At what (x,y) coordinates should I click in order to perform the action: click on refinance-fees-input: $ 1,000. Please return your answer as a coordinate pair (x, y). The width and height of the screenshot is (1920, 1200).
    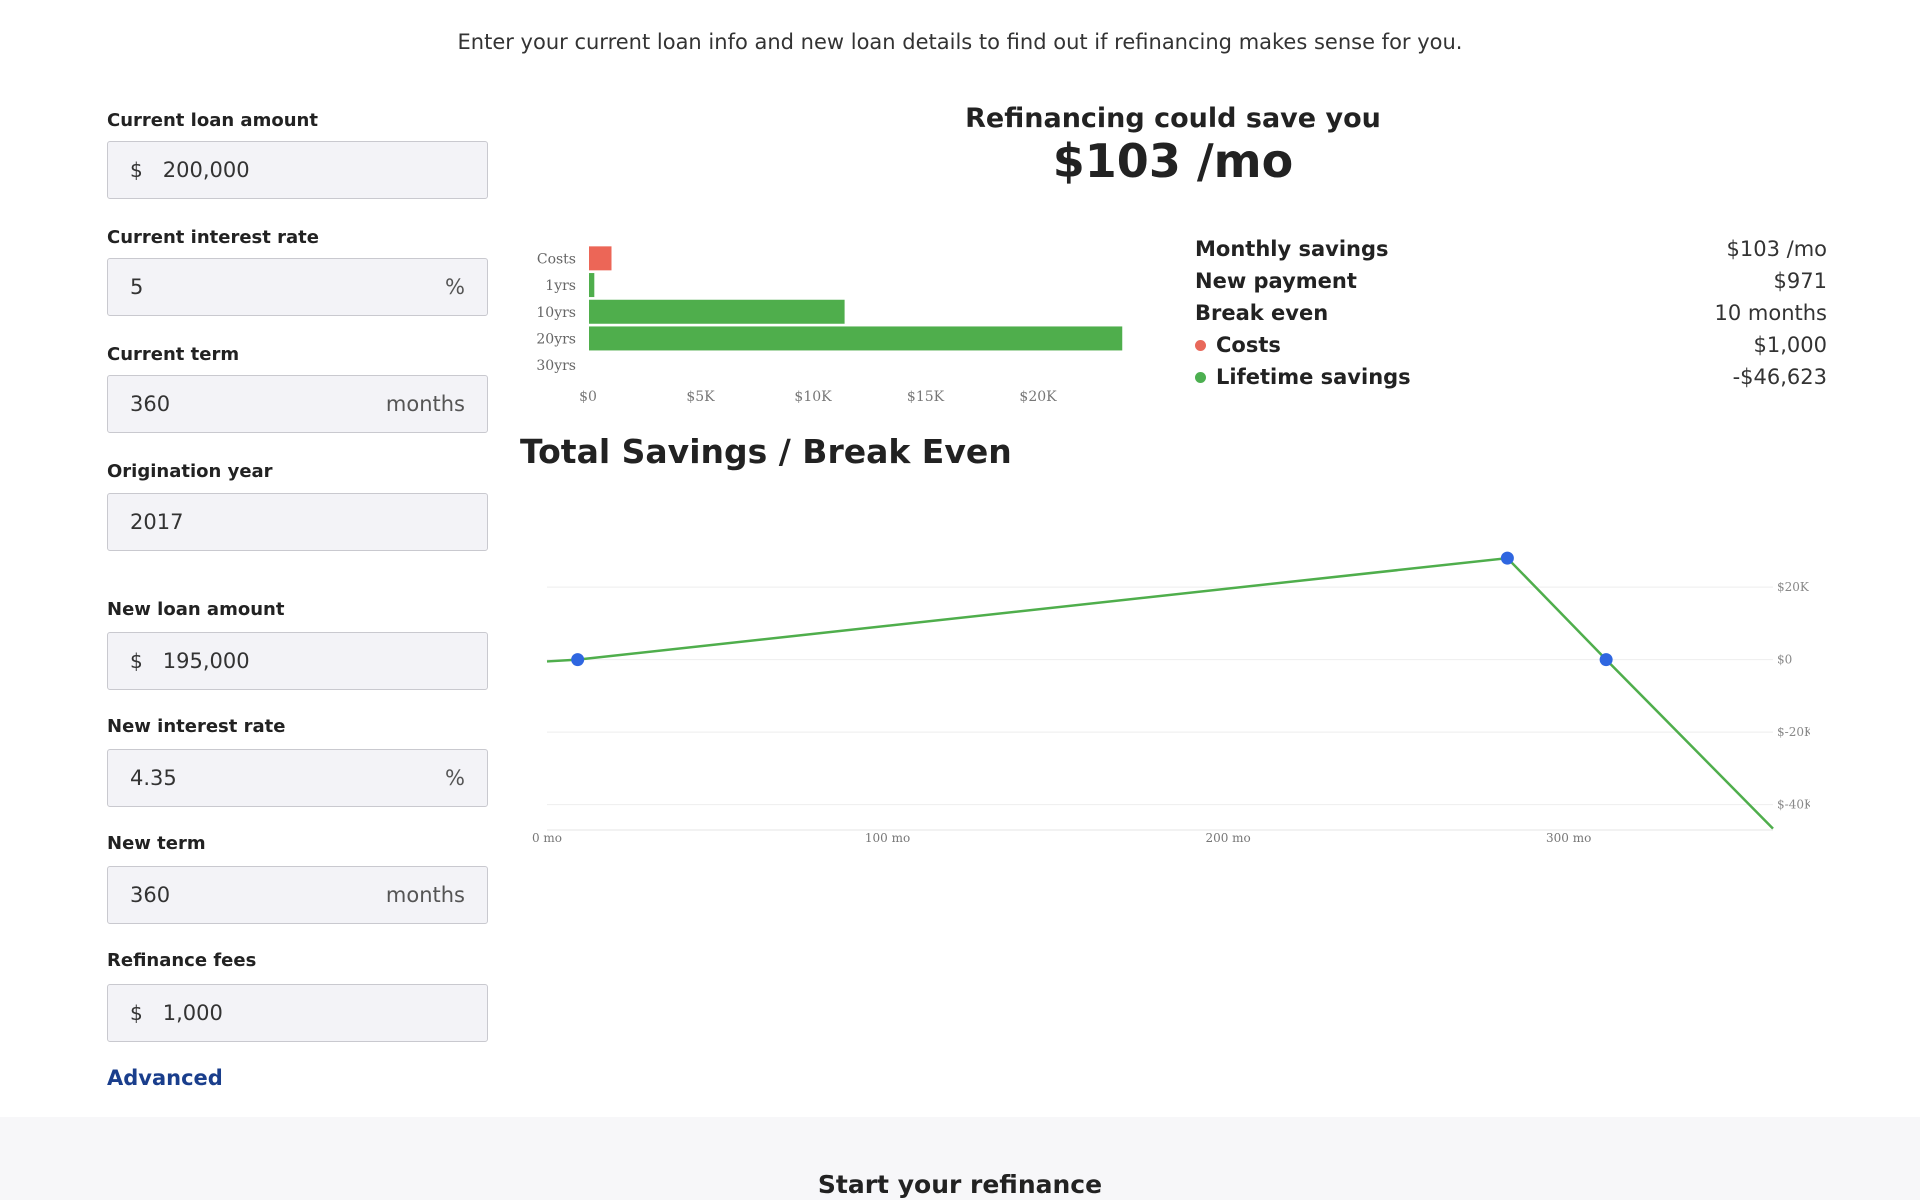
    Looking at the image, I should click on (297, 1013).